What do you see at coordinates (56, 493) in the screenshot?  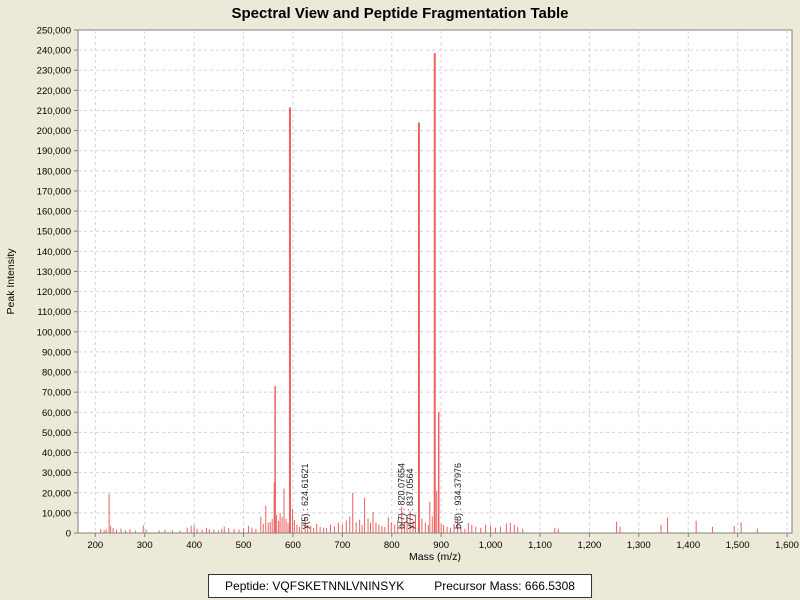 I see `y-tick-label: 20,000` at bounding box center [56, 493].